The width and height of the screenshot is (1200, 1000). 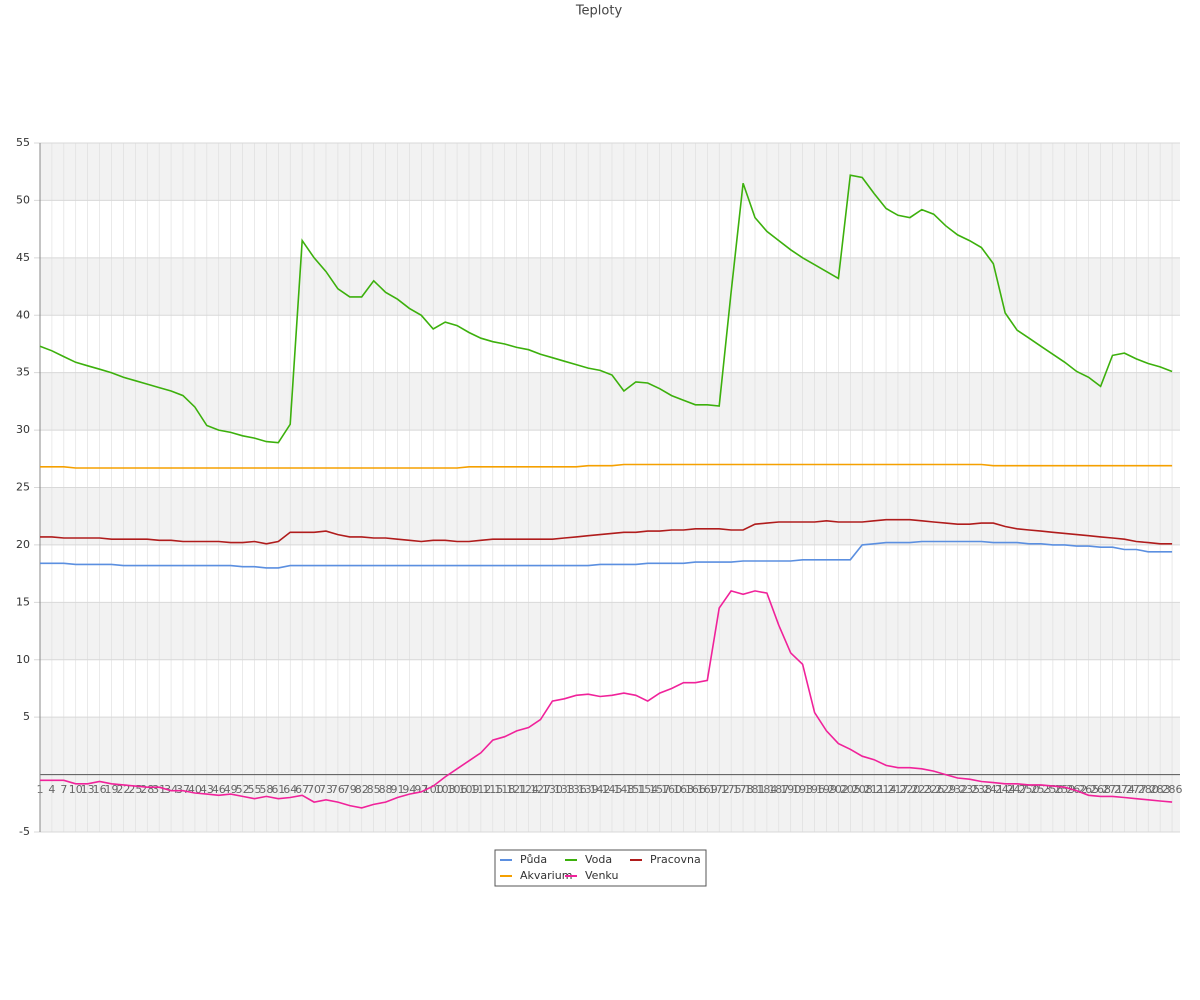 I want to click on y-tick-label: 50, so click(x=23, y=199).